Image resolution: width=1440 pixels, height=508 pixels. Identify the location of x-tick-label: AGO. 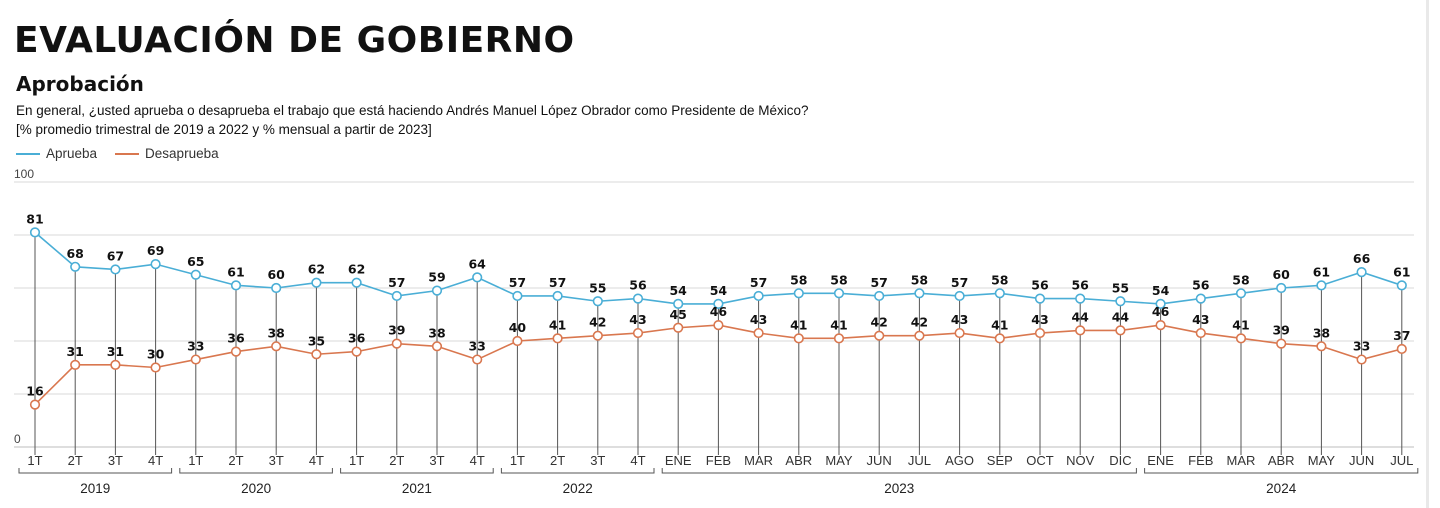
(959, 460).